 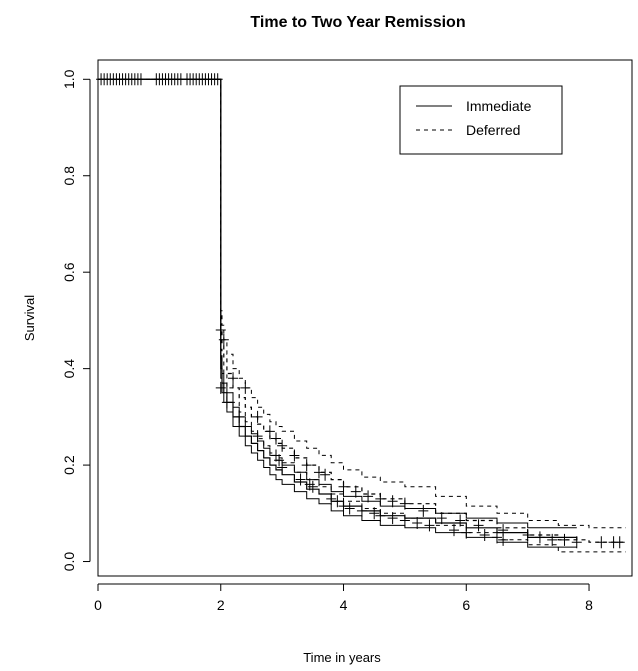 I want to click on legend-box, so click(x=481, y=120).